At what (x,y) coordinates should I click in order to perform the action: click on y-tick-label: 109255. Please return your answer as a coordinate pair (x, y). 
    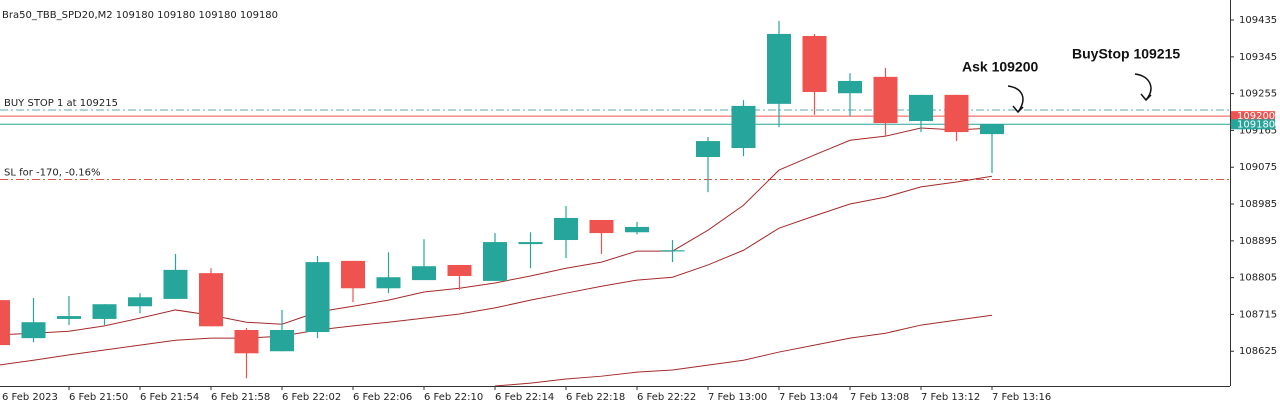
    Looking at the image, I should click on (1258, 94).